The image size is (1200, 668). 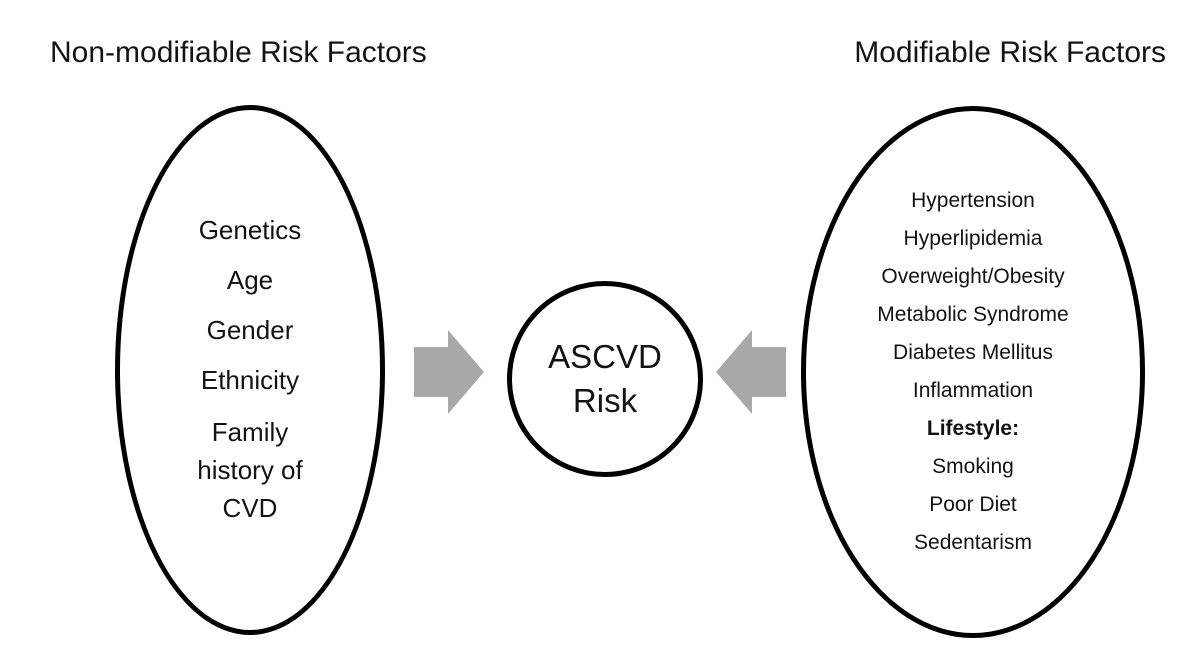 What do you see at coordinates (250, 230) in the screenshot?
I see `non-modifiable-item: Genetics` at bounding box center [250, 230].